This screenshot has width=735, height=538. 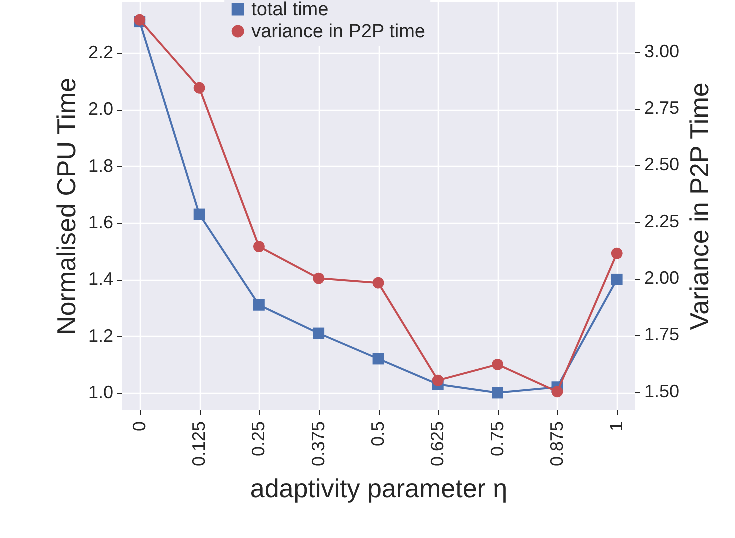 I want to click on x-axis-title: adaptivity parameter η, so click(x=379, y=489).